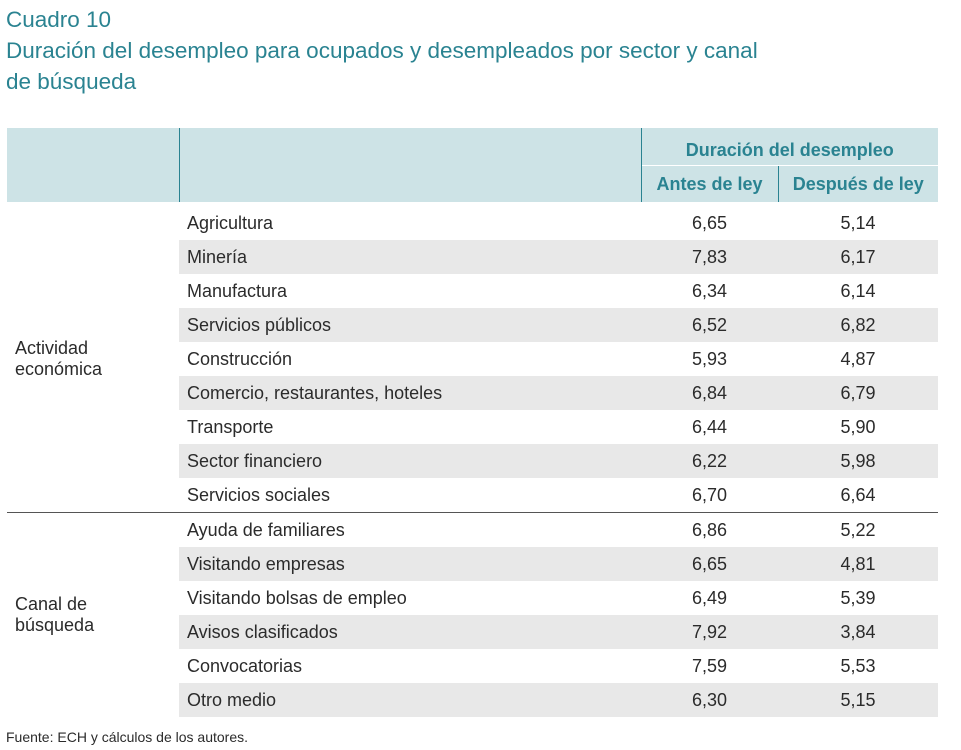  Describe the element at coordinates (858, 222) in the screenshot. I see `cell-after-law: 5,14` at that location.